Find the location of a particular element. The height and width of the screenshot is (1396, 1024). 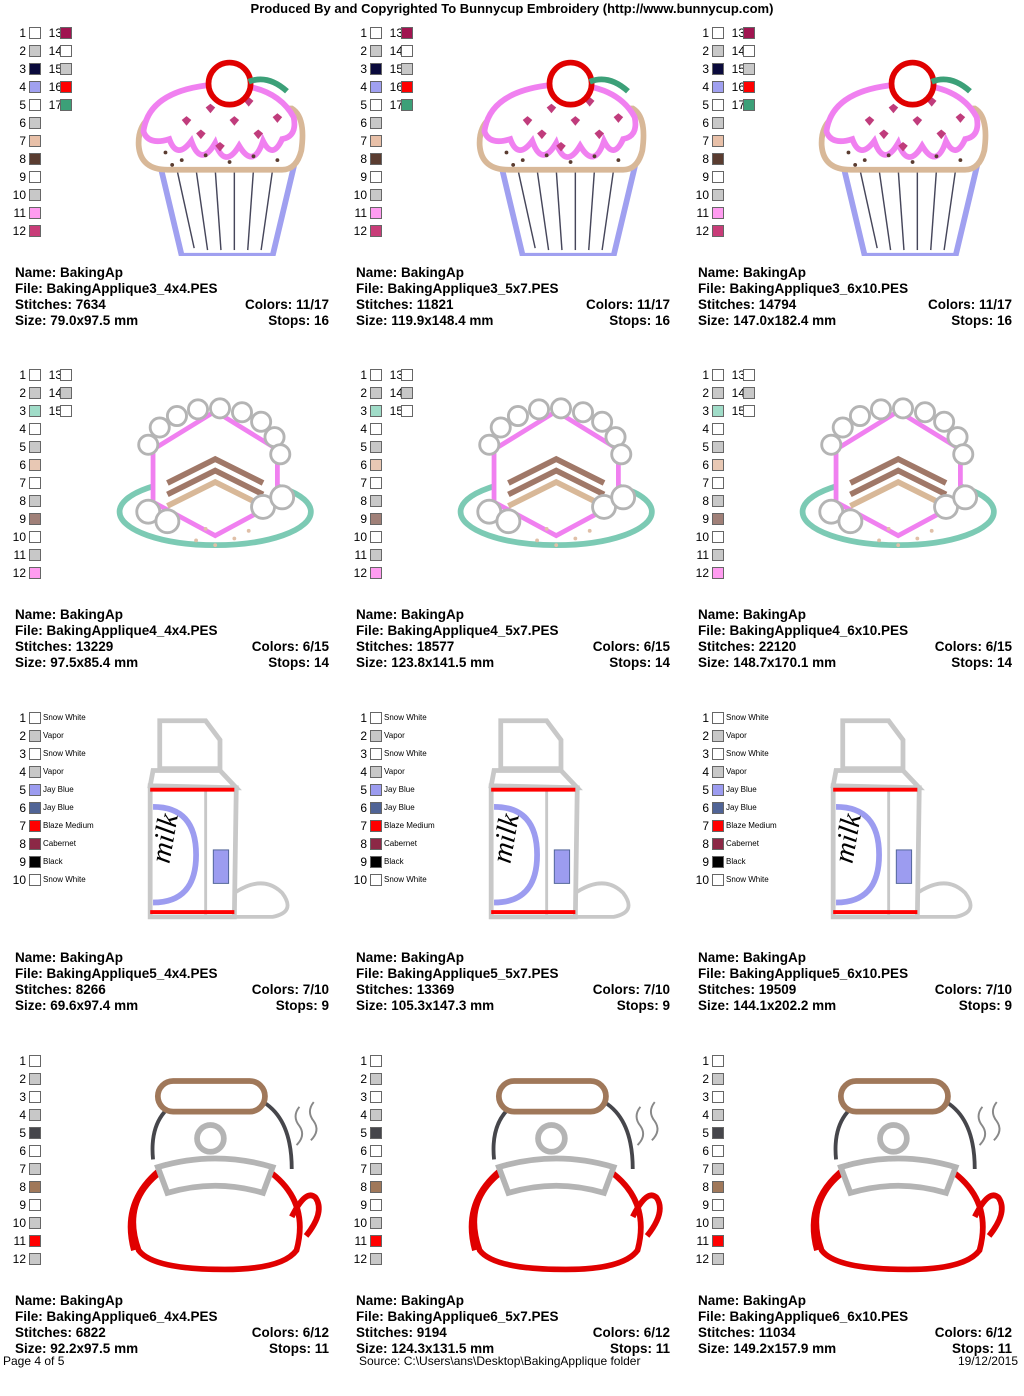

design-size: Size: 69.6x97.4 mm is located at coordinates (77, 1005).